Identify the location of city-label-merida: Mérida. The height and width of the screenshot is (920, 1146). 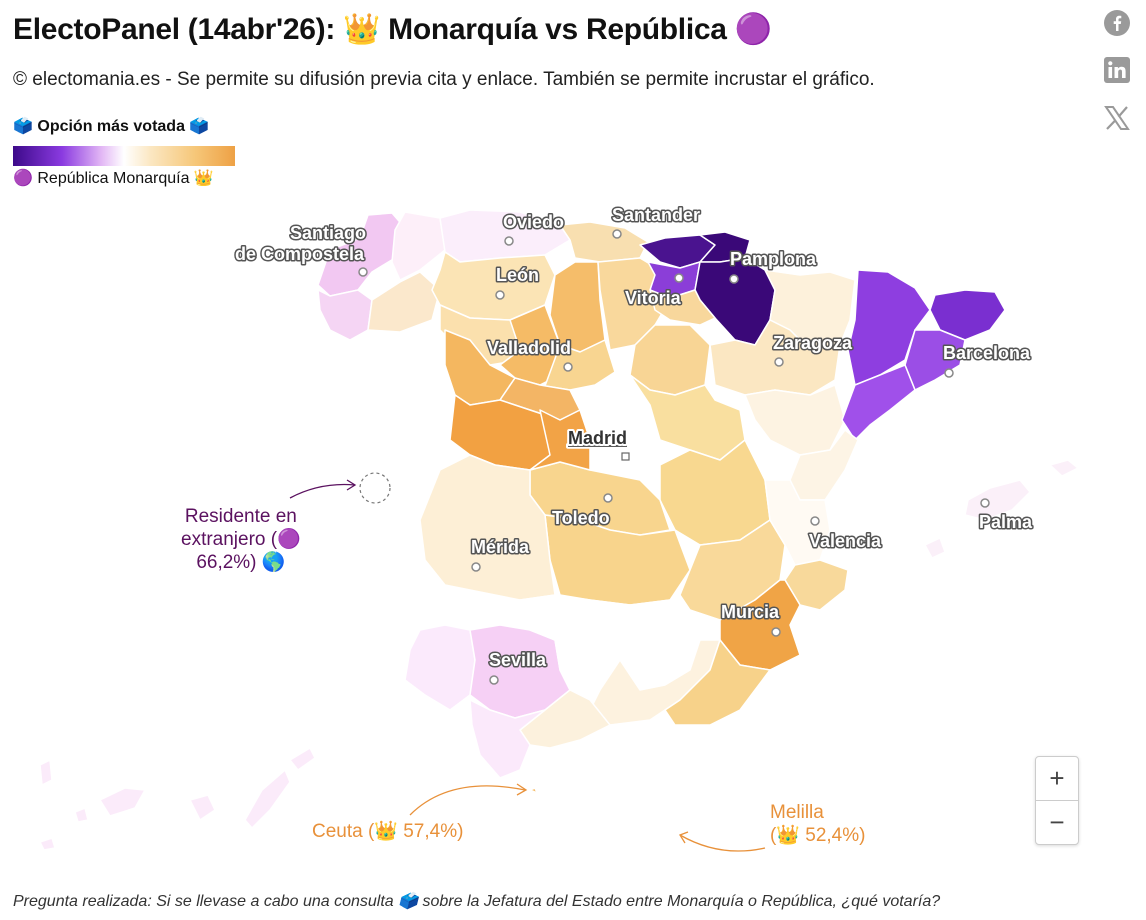
(500, 547).